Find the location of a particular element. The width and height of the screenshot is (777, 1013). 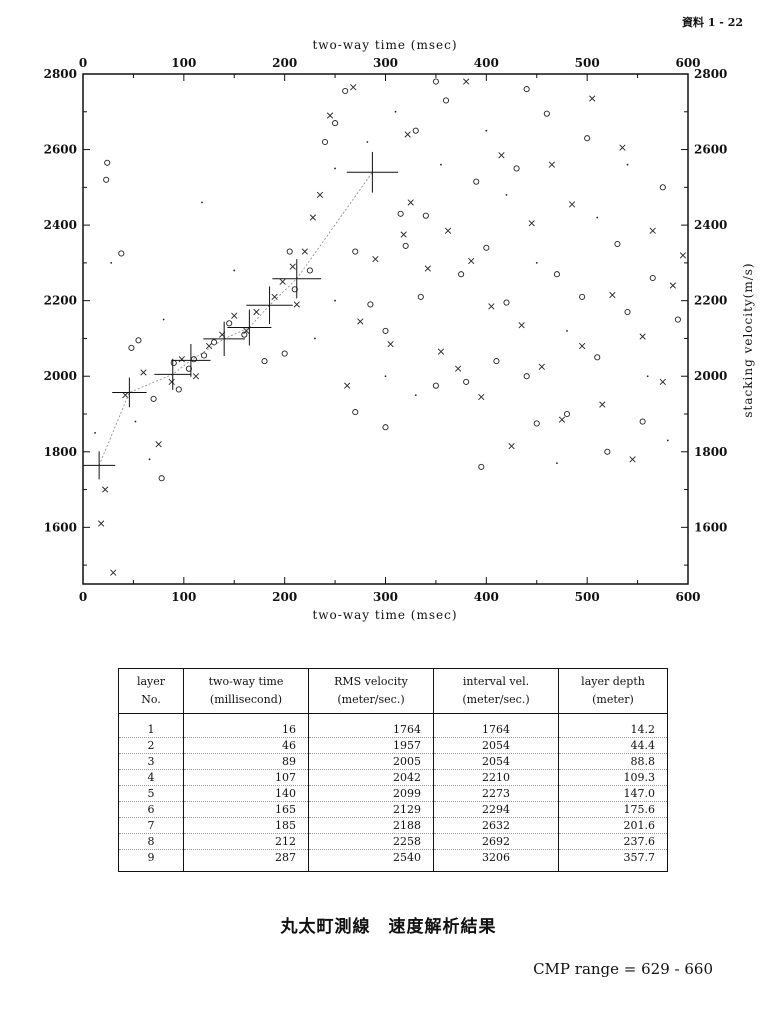

x-tick-label-top: 100 is located at coordinates (183, 63).